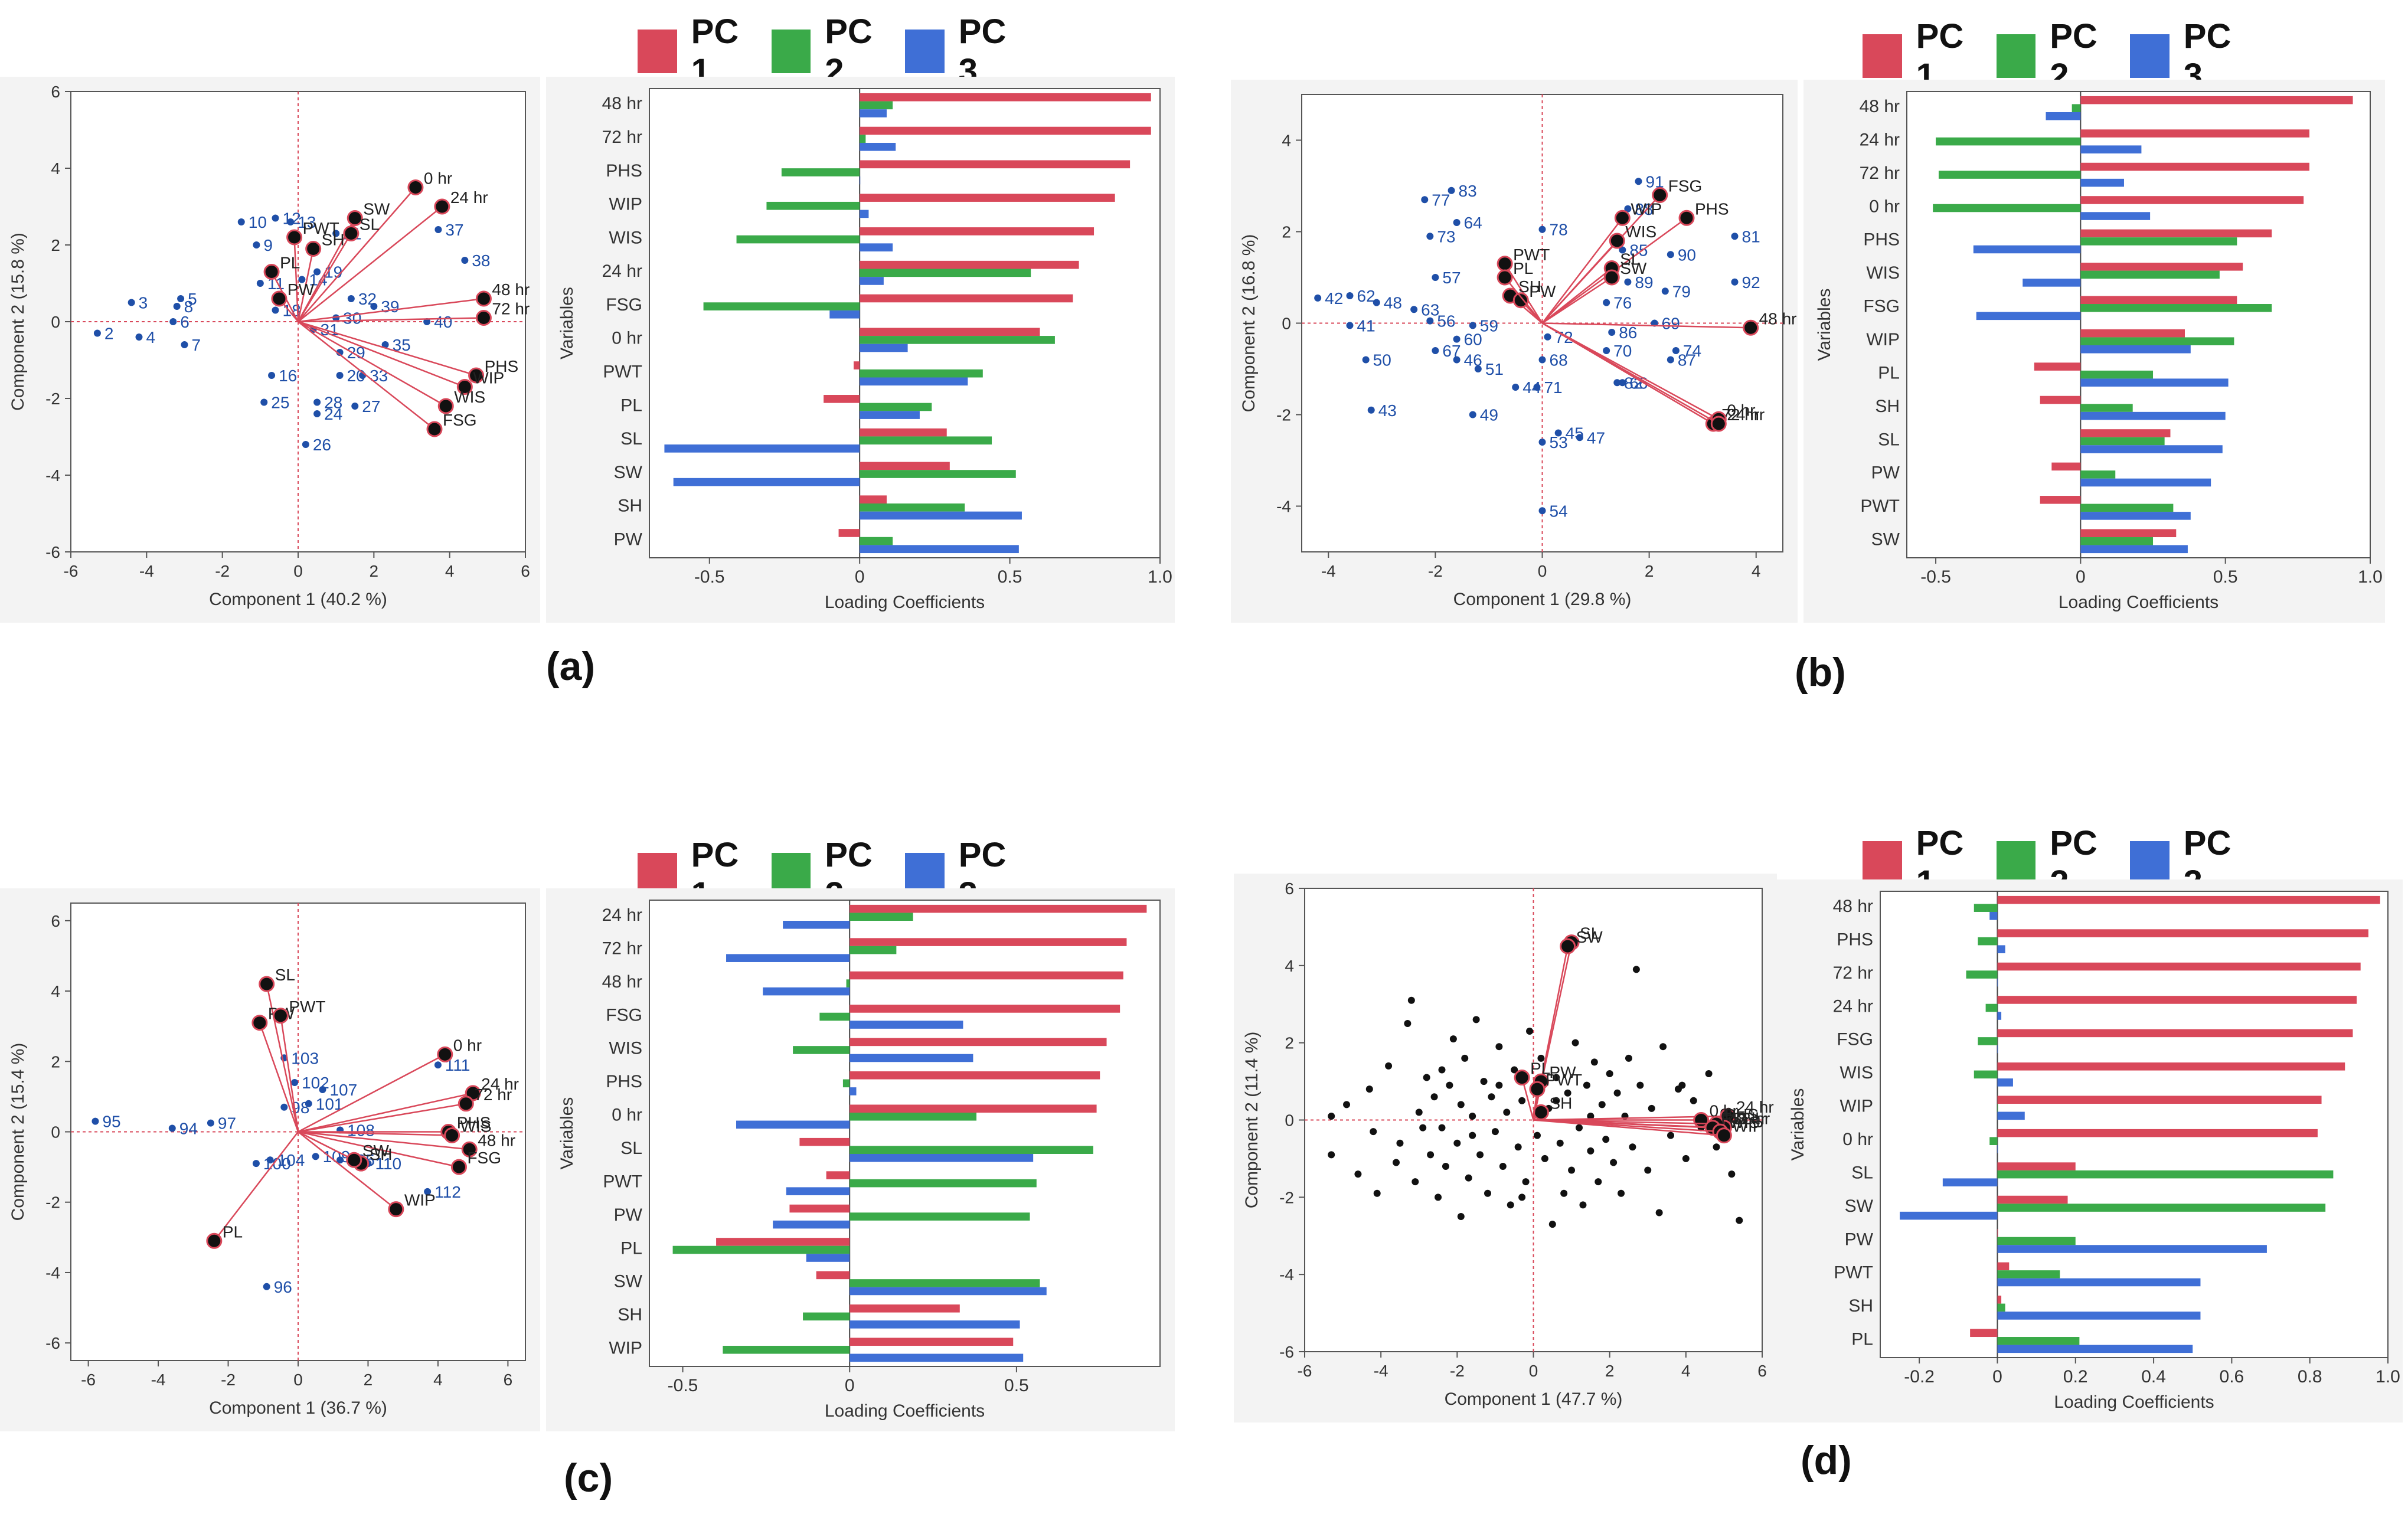  I want to click on plot-frame, so click(905, 1133).